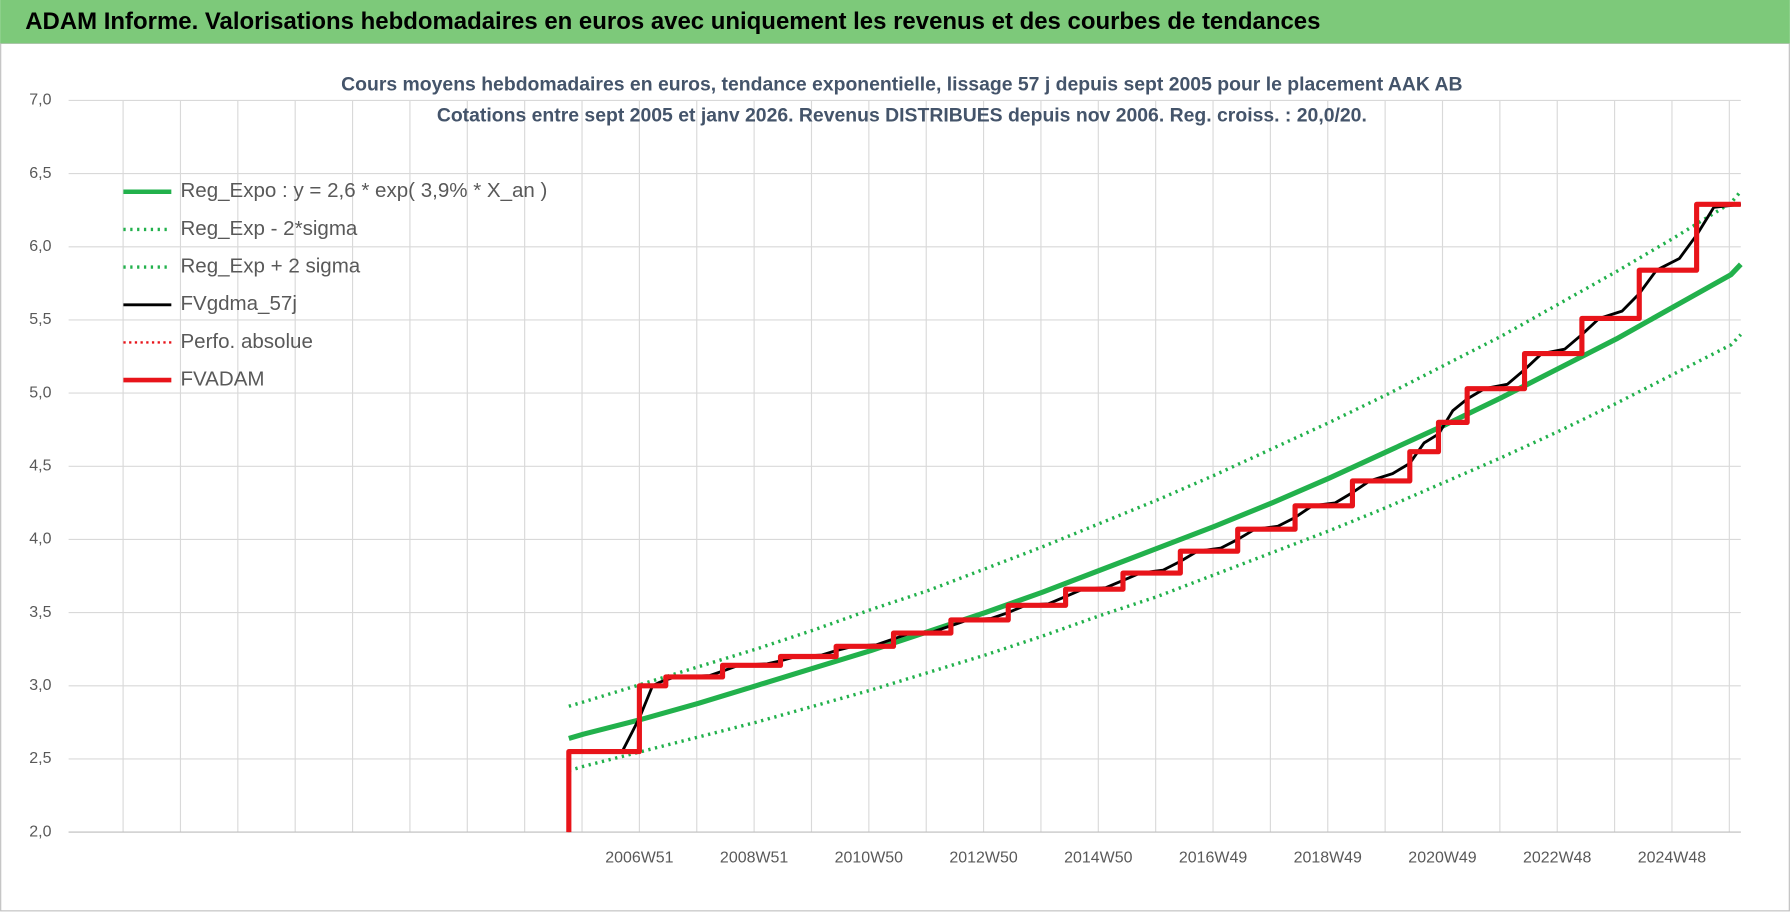  Describe the element at coordinates (1672, 858) in the screenshot. I see `x-tick-label: 2024W48` at that location.